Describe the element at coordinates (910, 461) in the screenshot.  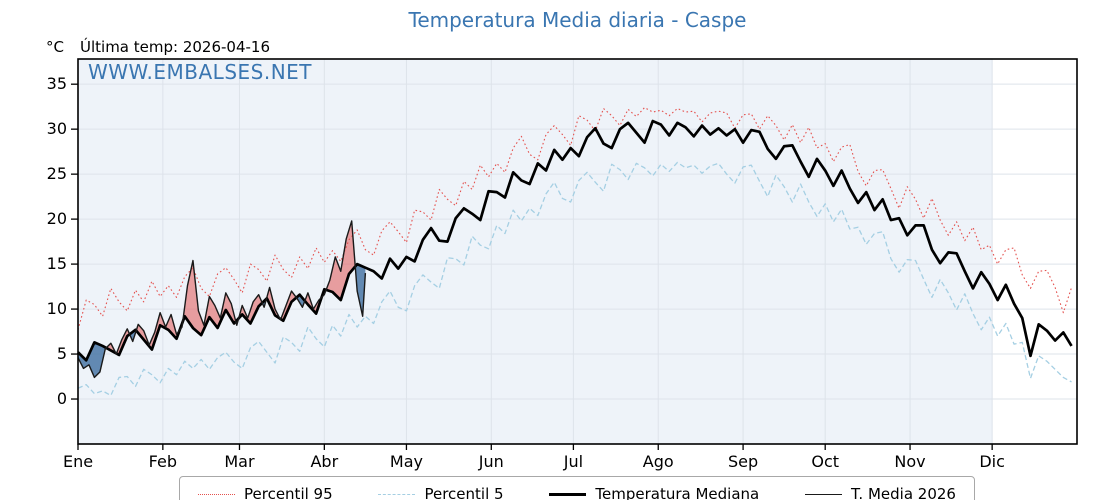
I see `x-tick-label-nov: Nov` at that location.